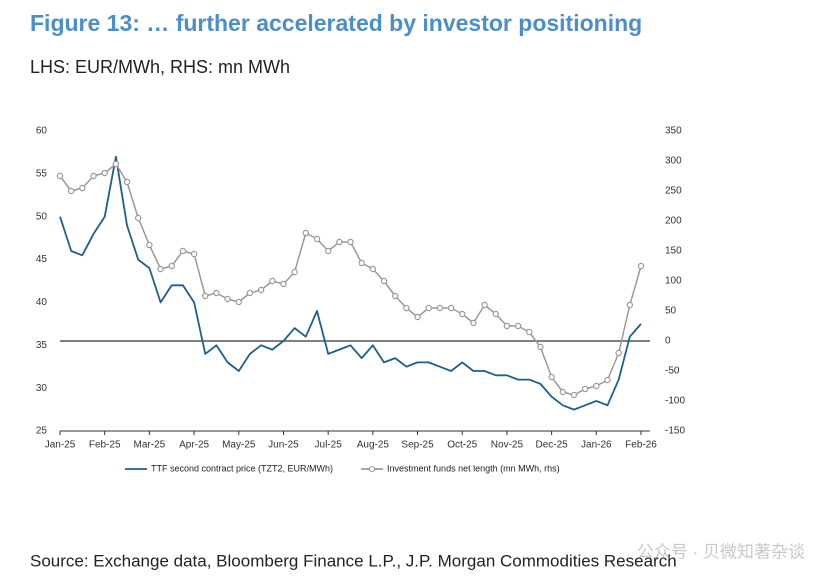 Image resolution: width=831 pixels, height=587 pixels. Describe the element at coordinates (60, 445) in the screenshot. I see `x-tick-label: Jan-25` at that location.